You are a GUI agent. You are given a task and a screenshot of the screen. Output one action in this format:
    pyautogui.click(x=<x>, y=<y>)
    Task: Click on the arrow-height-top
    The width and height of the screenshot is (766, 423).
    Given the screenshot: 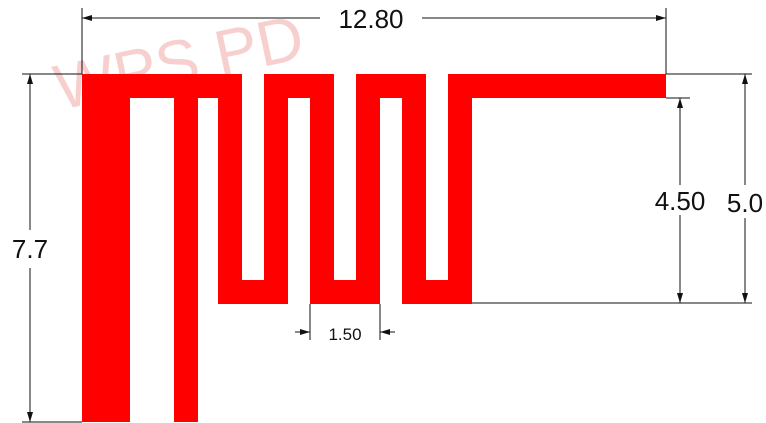 What is the action you would take?
    pyautogui.click(x=30, y=79)
    